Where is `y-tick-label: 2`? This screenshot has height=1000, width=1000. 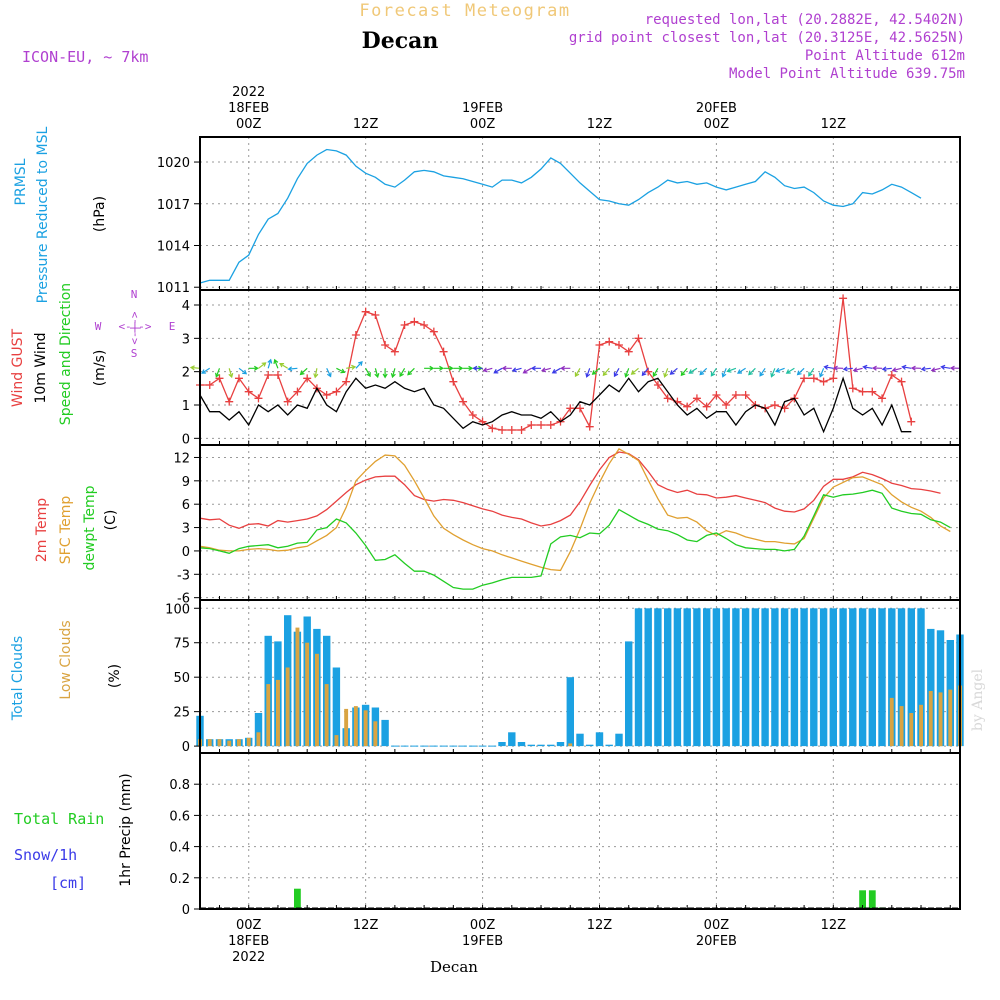
y-tick-label: 2 is located at coordinates (186, 373).